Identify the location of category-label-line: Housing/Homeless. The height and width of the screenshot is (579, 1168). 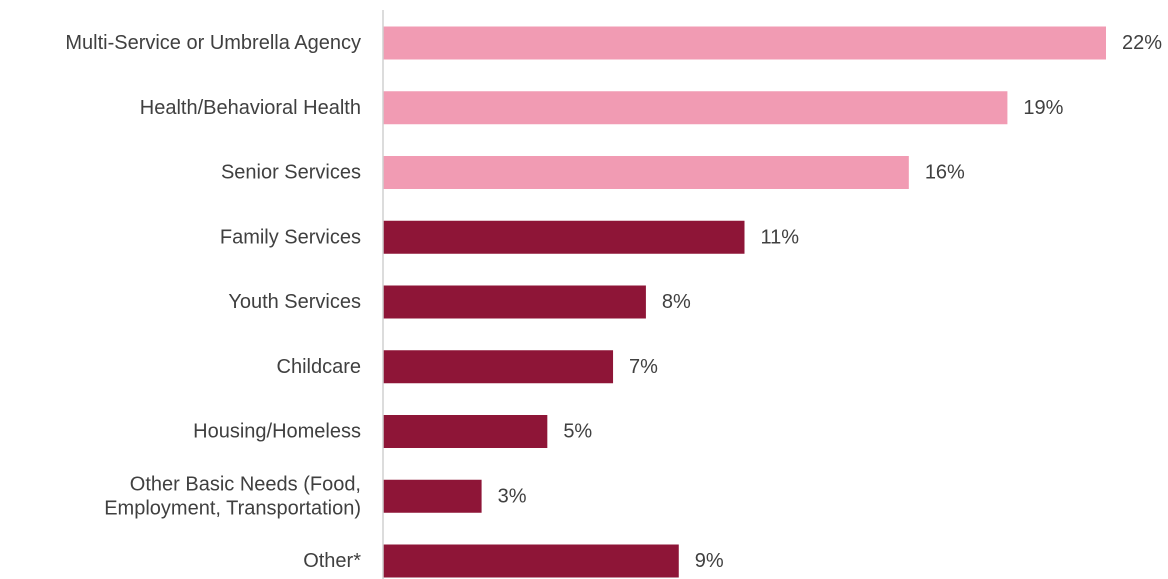
(277, 432).